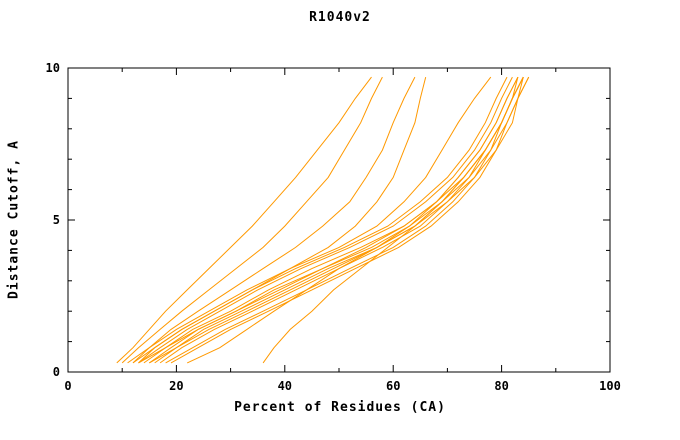 Image resolution: width=680 pixels, height=440 pixels. Describe the element at coordinates (340, 17) in the screenshot. I see `chart-title: R1040v2` at that location.